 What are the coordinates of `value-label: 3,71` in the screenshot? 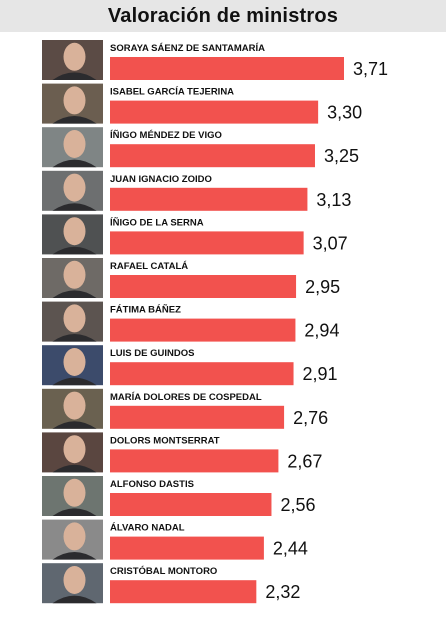 It's located at (370, 69).